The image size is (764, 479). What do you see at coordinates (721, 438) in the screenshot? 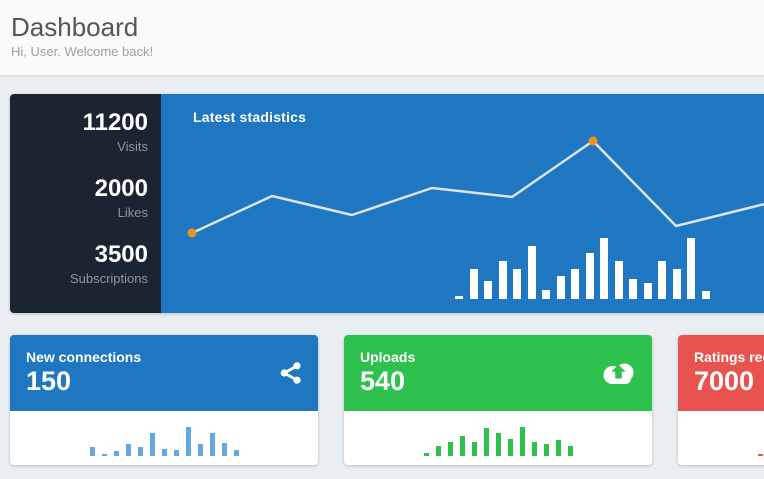
I see `card-ratings-body` at bounding box center [721, 438].